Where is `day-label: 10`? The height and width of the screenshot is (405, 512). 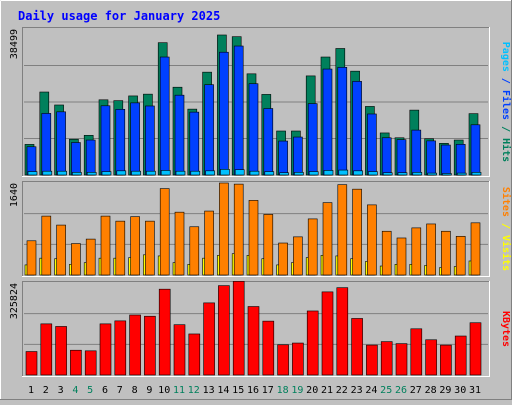
day-label: 10 is located at coordinates (164, 390).